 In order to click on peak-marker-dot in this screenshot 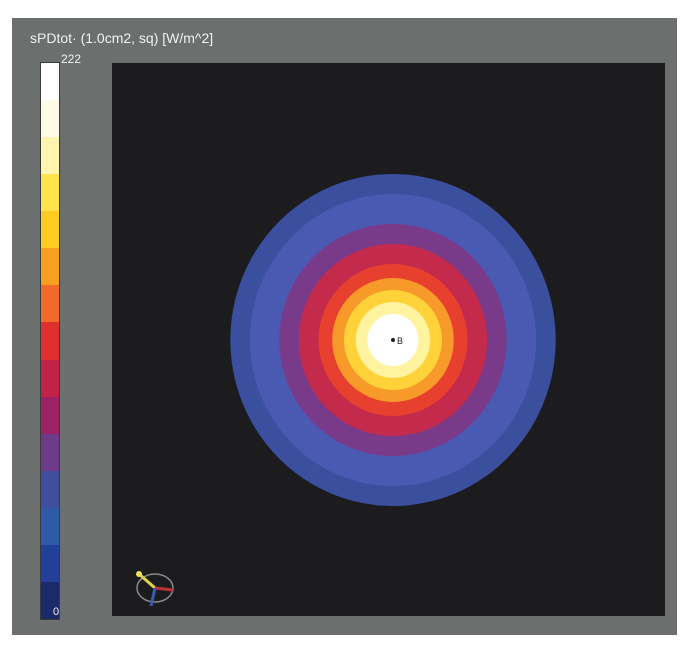, I will do `click(393, 340)`.